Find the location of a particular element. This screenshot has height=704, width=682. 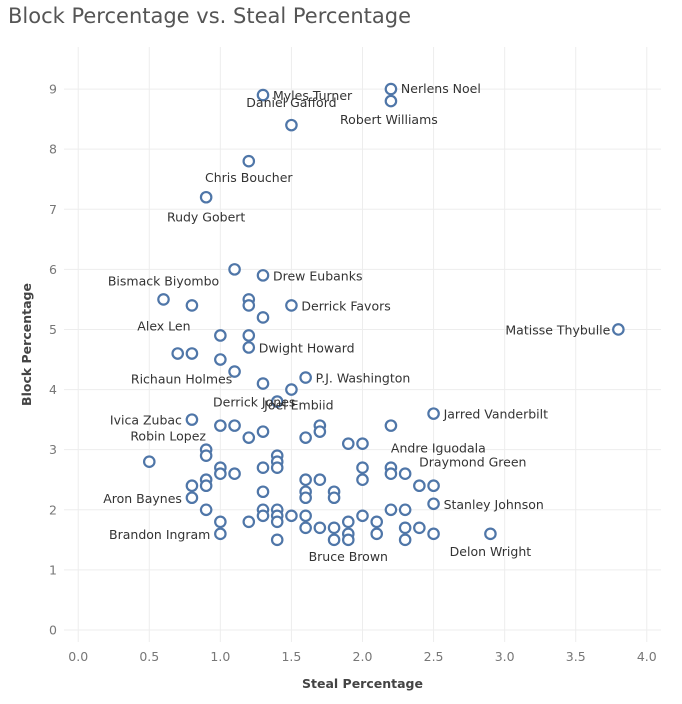

point-label: Alex Len is located at coordinates (163, 325).